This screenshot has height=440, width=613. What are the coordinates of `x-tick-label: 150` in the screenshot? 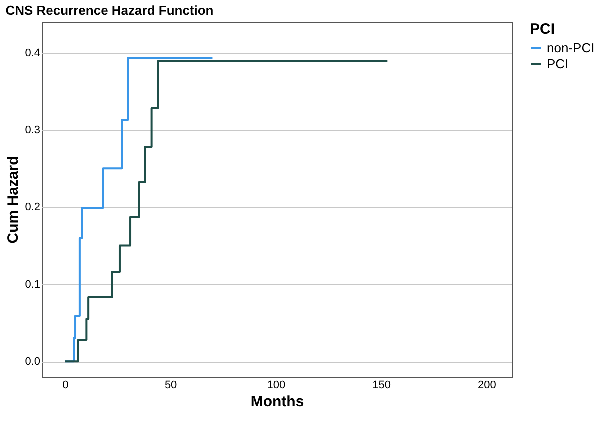 It's located at (382, 386).